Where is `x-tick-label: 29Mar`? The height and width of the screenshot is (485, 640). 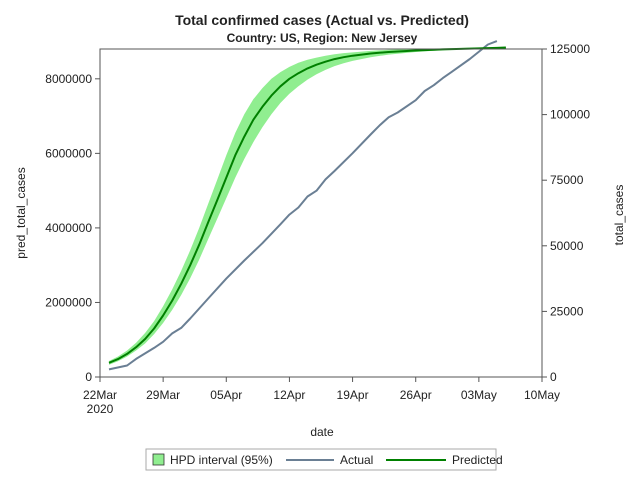
x-tick-label: 29Mar is located at coordinates (163, 395).